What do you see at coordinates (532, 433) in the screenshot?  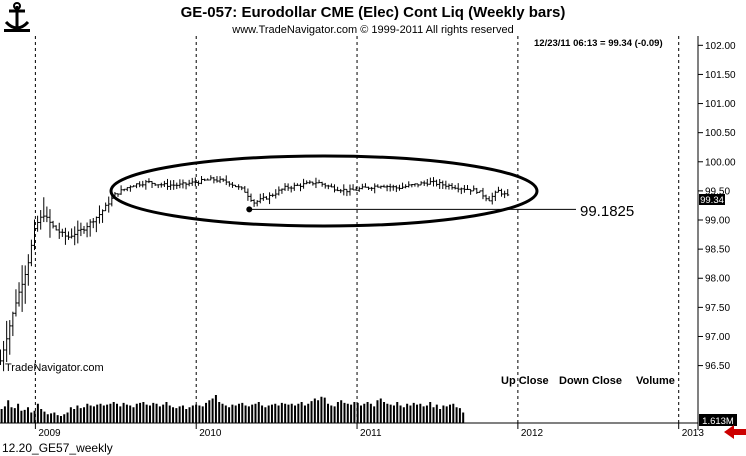 I see `x-tick-label: 2012` at bounding box center [532, 433].